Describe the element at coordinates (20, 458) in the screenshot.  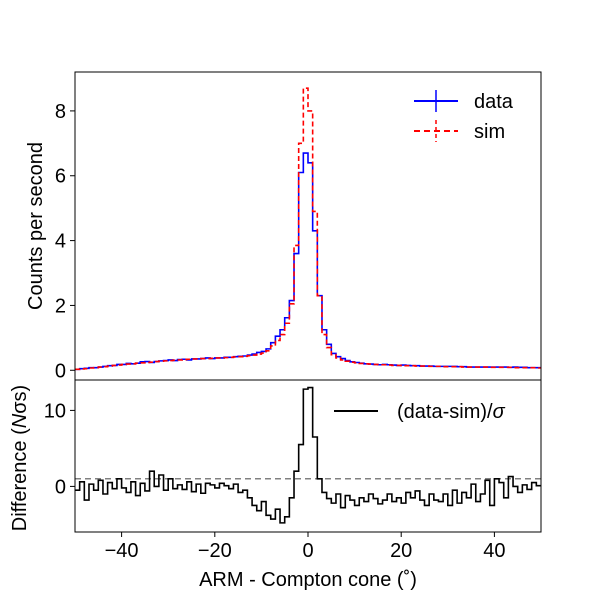
I see `bottom-y-axis-label: Difference (Nσs)` at that location.